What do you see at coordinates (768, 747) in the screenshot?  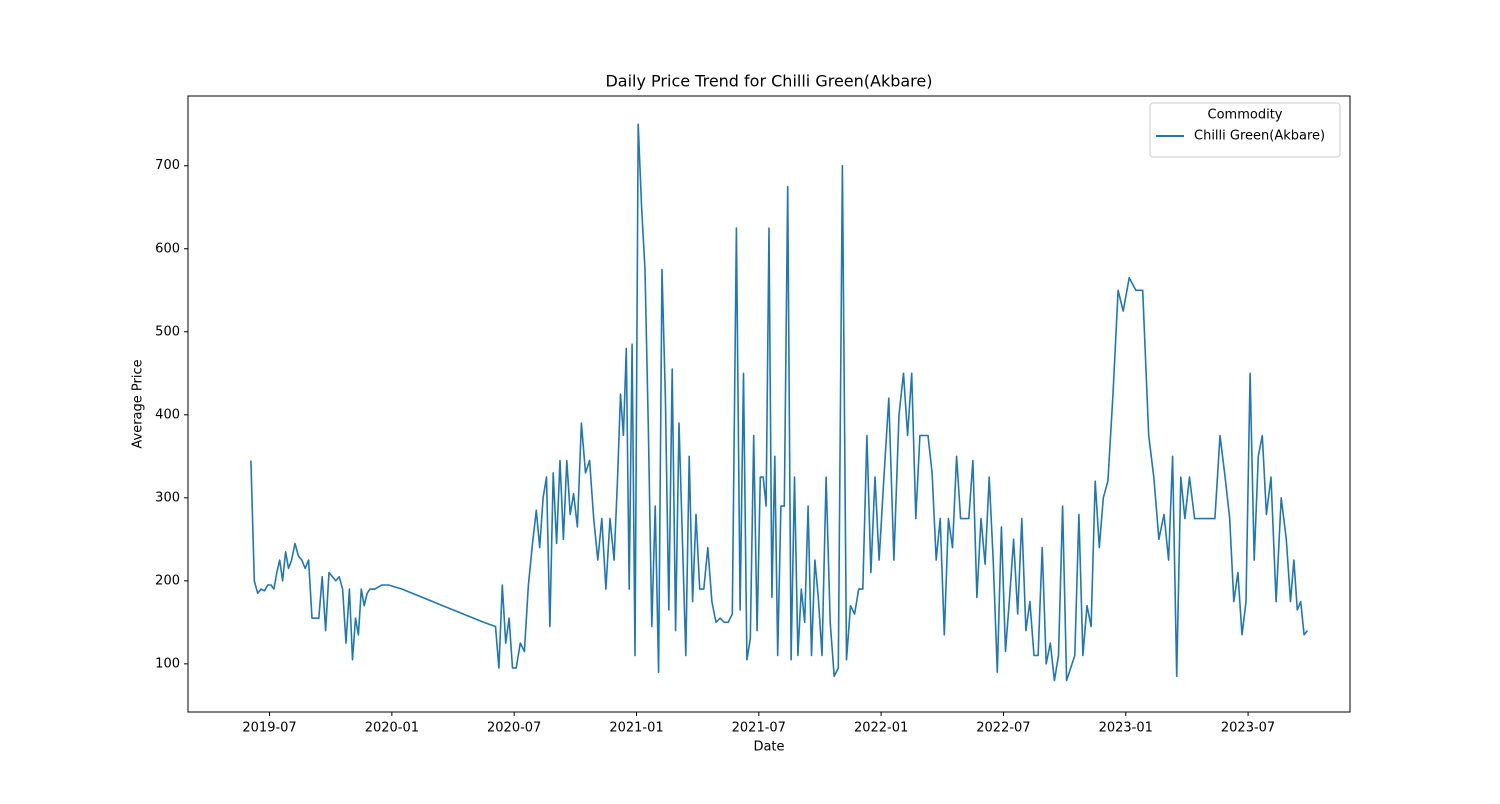 I see `x-axis-label: Date` at bounding box center [768, 747].